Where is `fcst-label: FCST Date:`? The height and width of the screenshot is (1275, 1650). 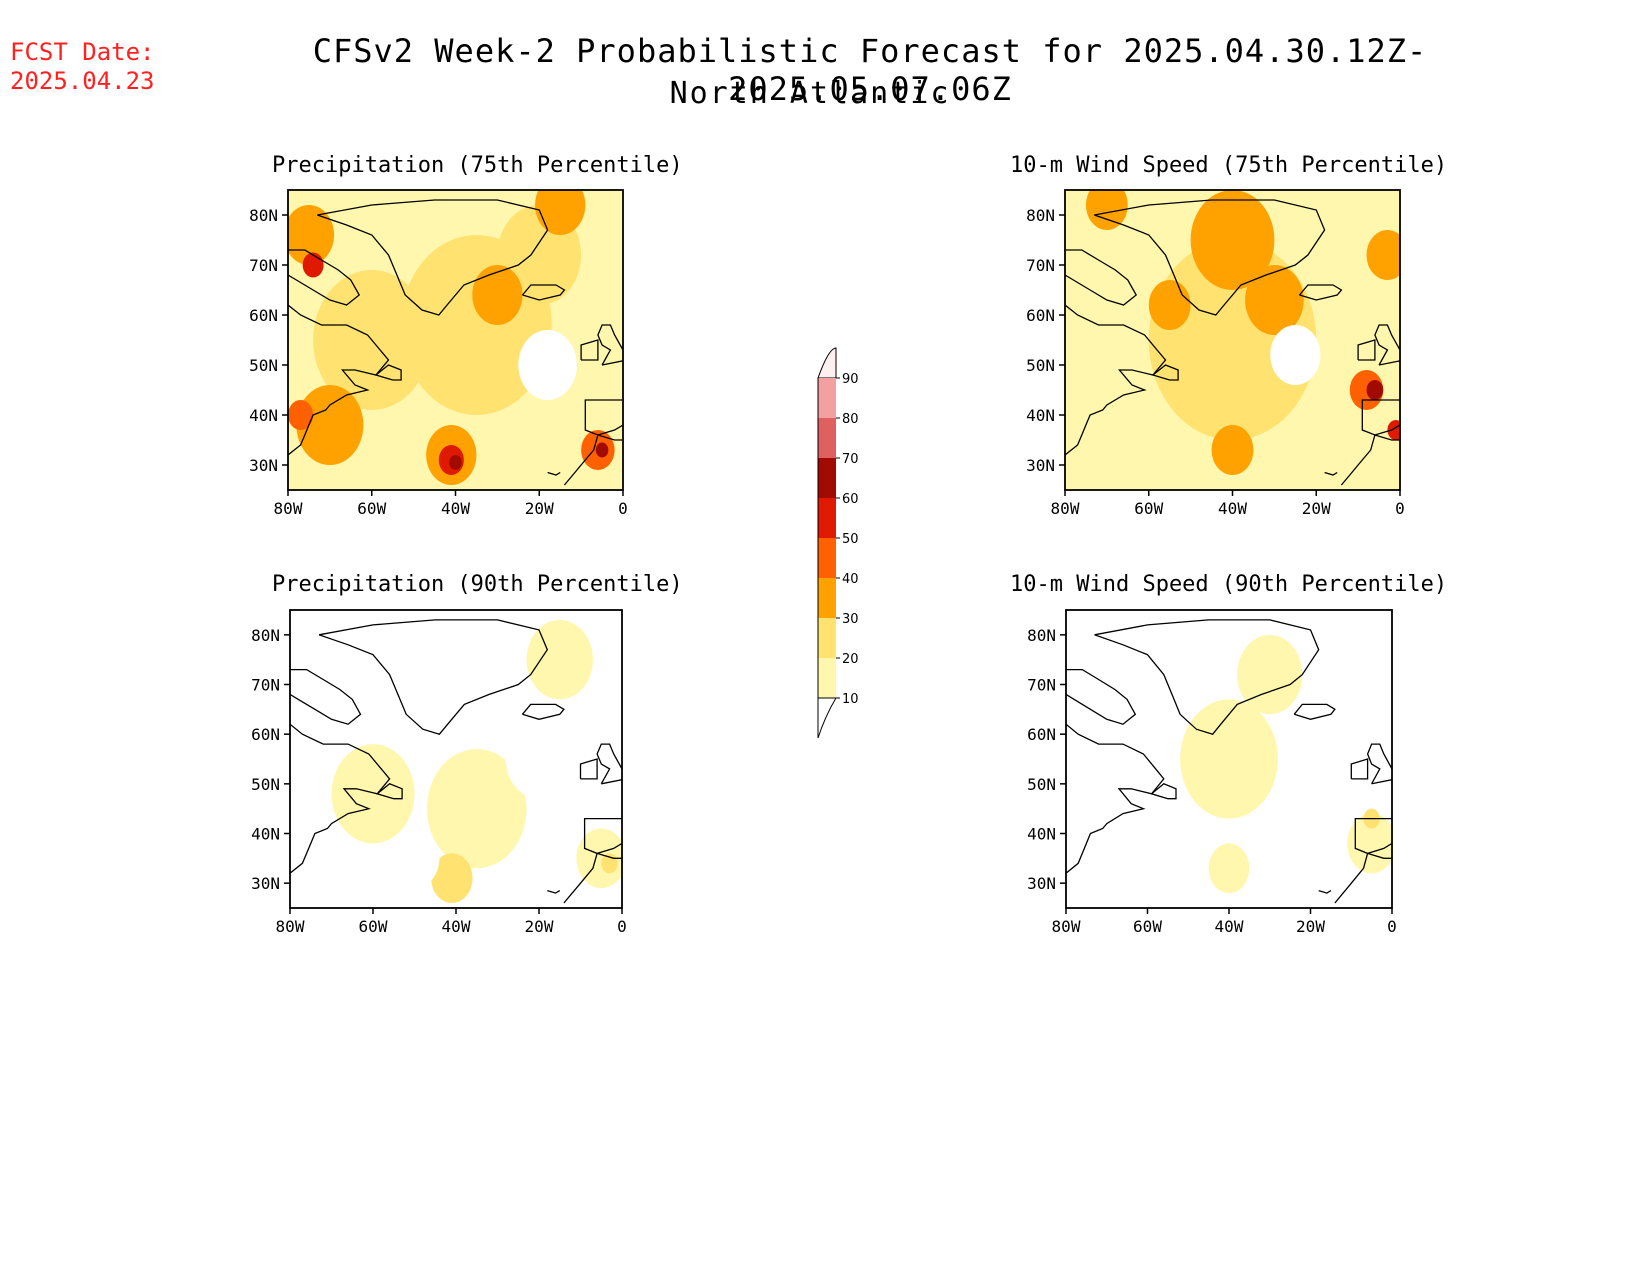 fcst-label: FCST Date: is located at coordinates (82, 52).